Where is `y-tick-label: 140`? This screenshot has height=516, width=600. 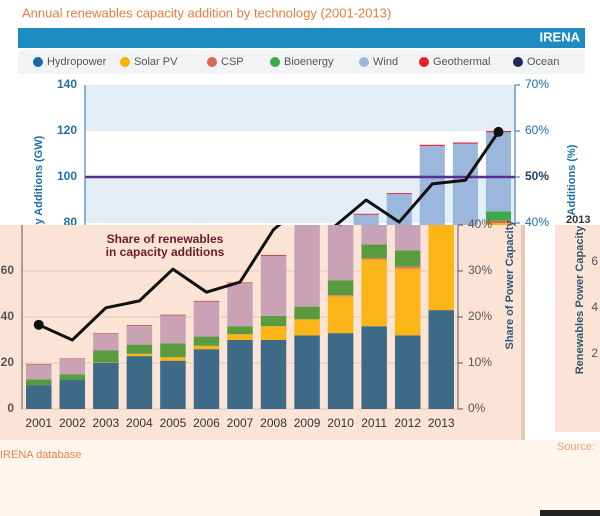 y-tick-label: 140 is located at coordinates (67, 84).